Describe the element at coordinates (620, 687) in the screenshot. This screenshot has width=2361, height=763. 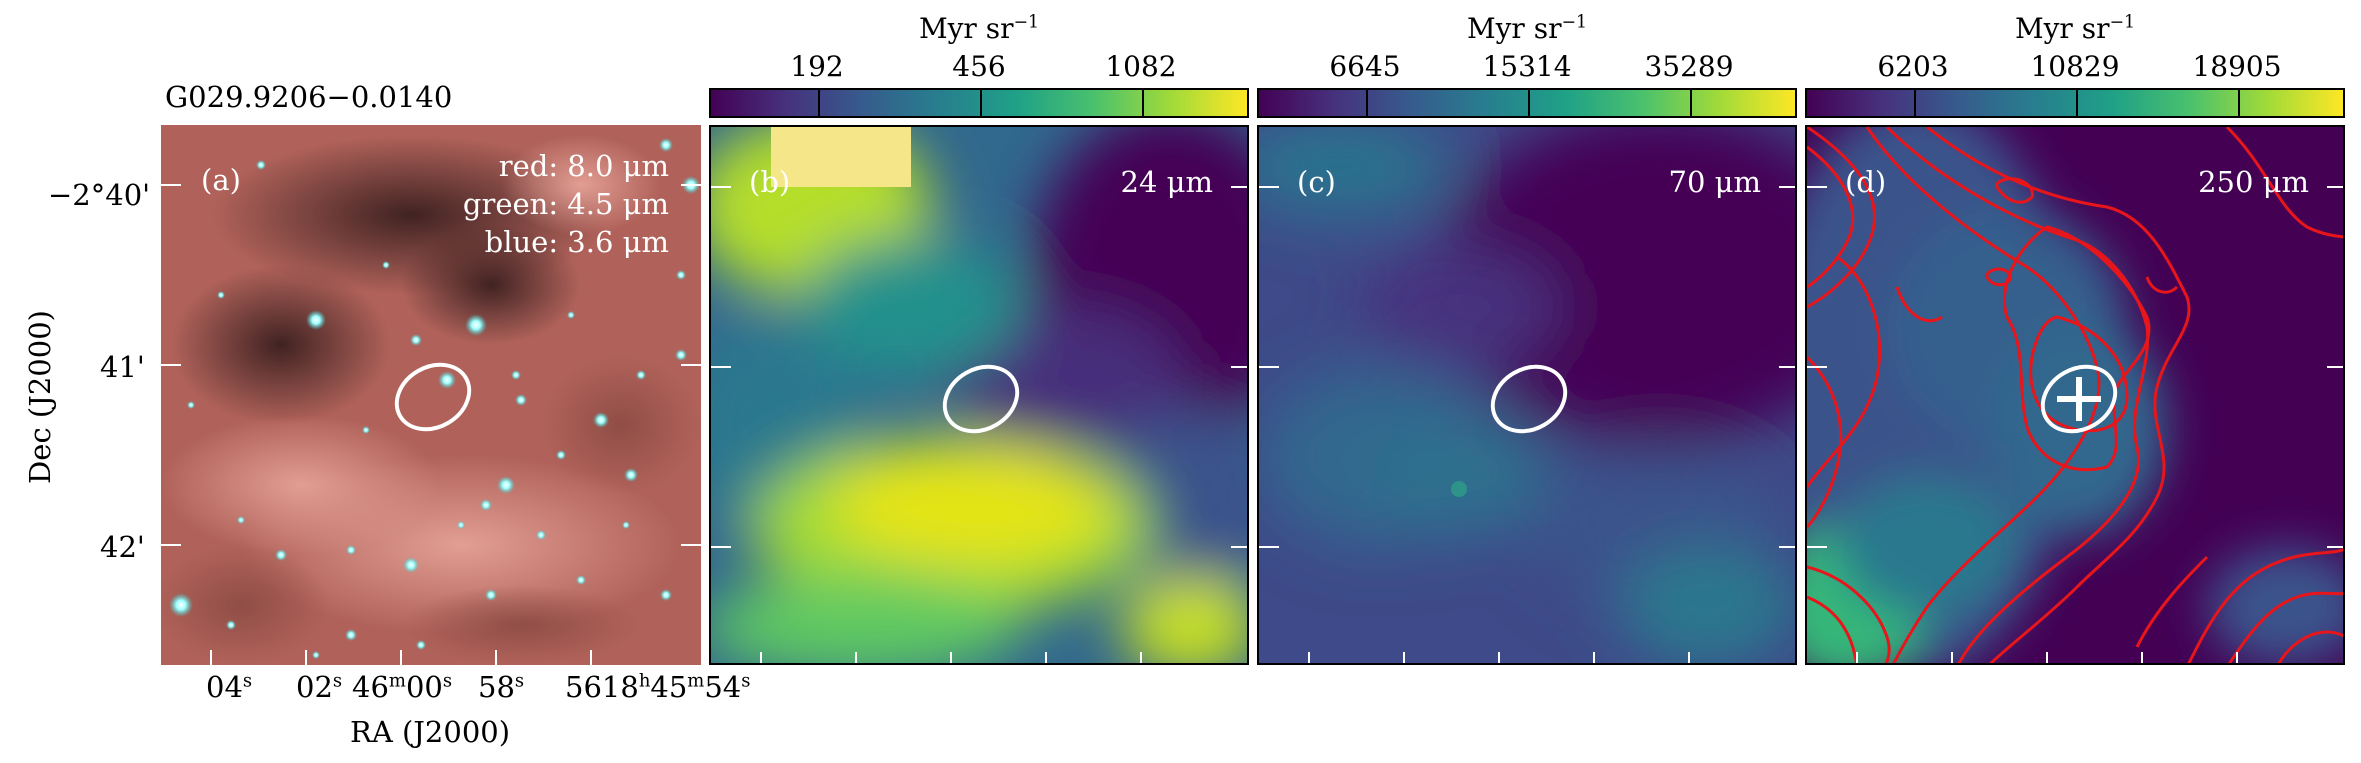
I see `ra-tick-value: 18` at that location.